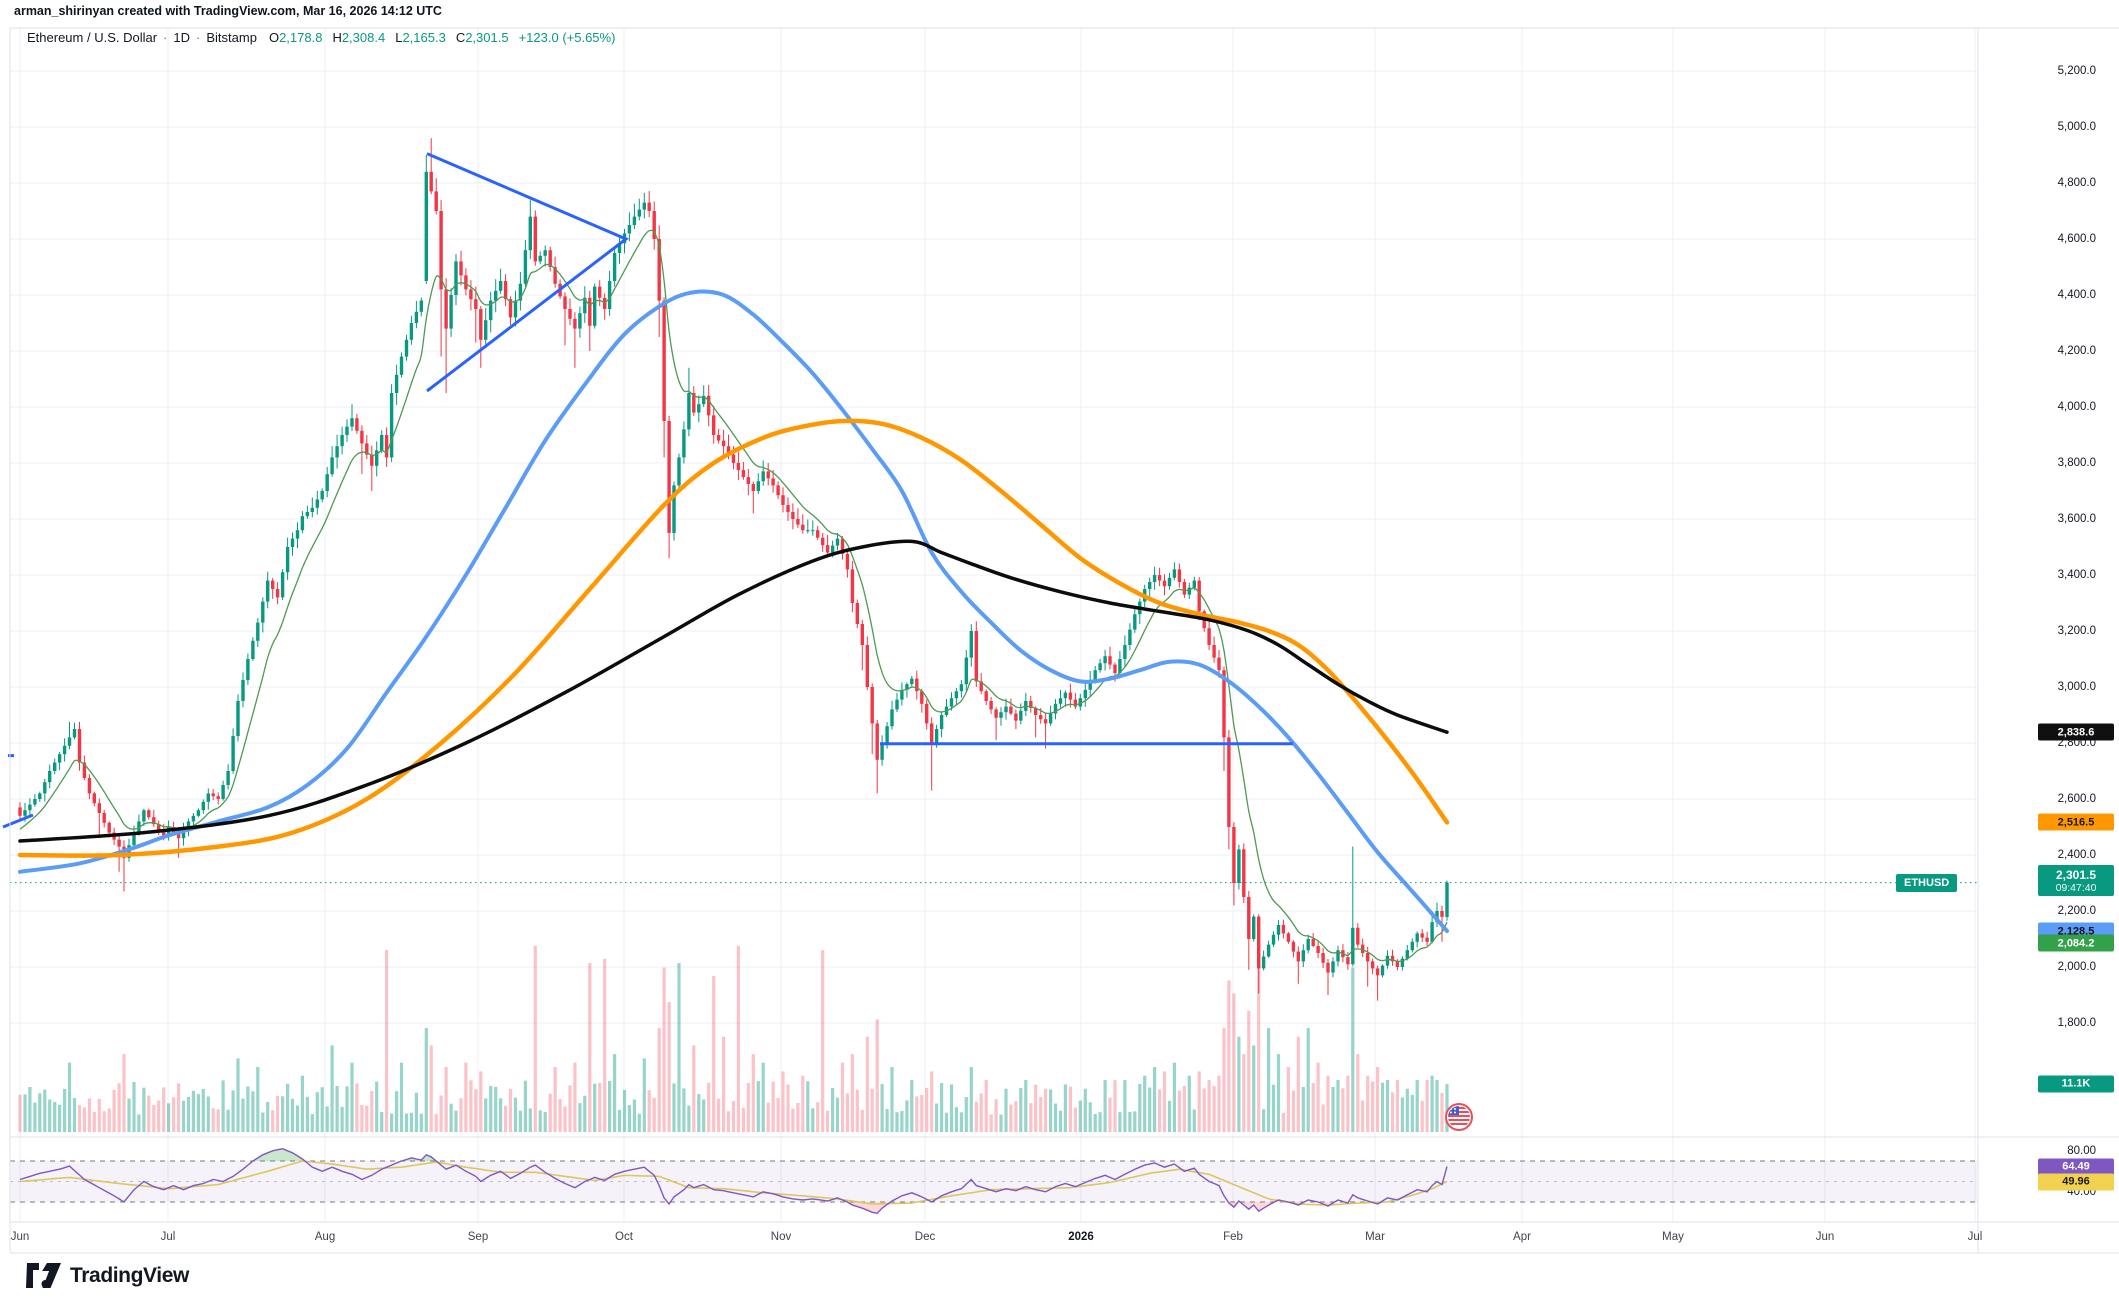 The width and height of the screenshot is (2119, 1311). I want to click on price-axis-tick: 5,000.0, so click(2076, 127).